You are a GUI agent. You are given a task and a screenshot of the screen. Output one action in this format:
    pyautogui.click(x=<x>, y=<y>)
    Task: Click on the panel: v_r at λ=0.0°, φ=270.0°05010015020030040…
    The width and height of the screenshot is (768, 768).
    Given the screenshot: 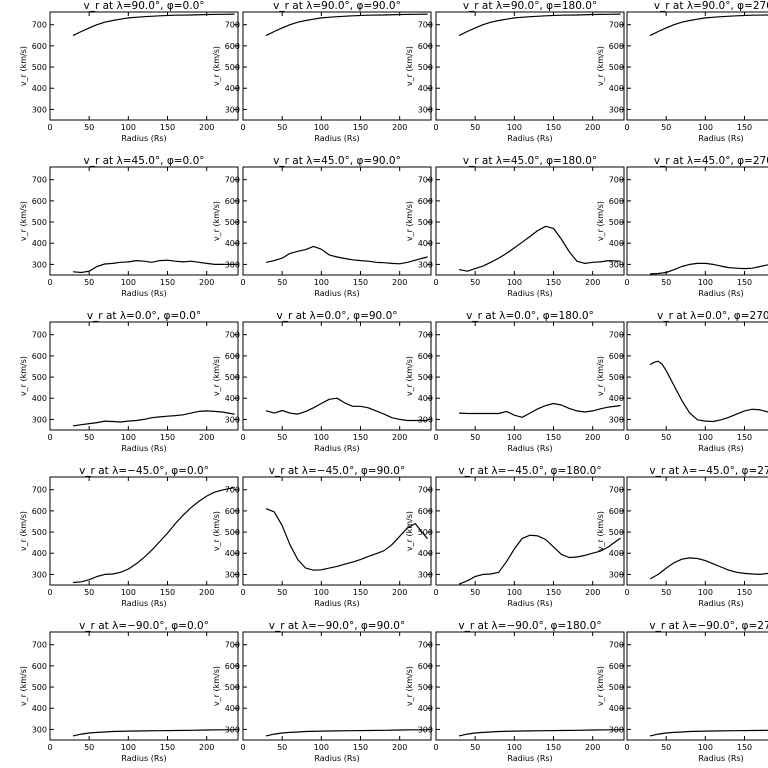 What is the action you would take?
    pyautogui.click(x=682, y=381)
    